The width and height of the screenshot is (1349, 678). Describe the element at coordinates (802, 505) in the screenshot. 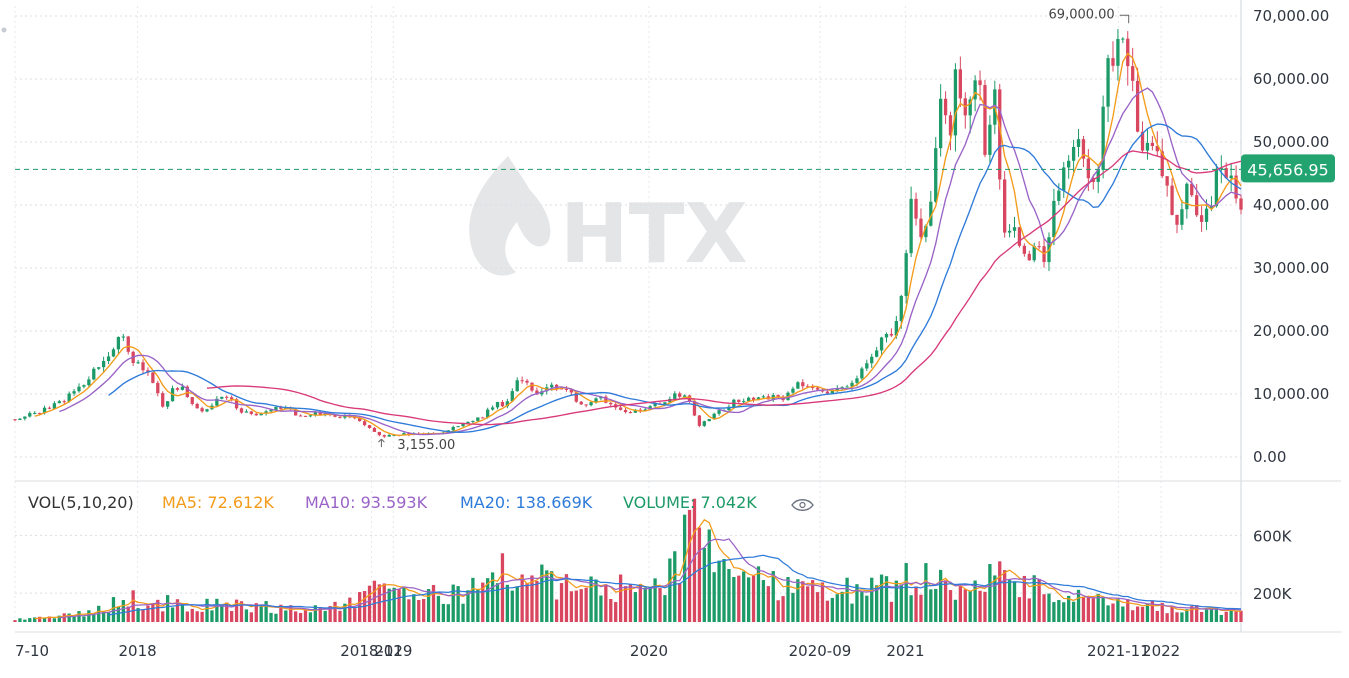

I see `eye-icon` at that location.